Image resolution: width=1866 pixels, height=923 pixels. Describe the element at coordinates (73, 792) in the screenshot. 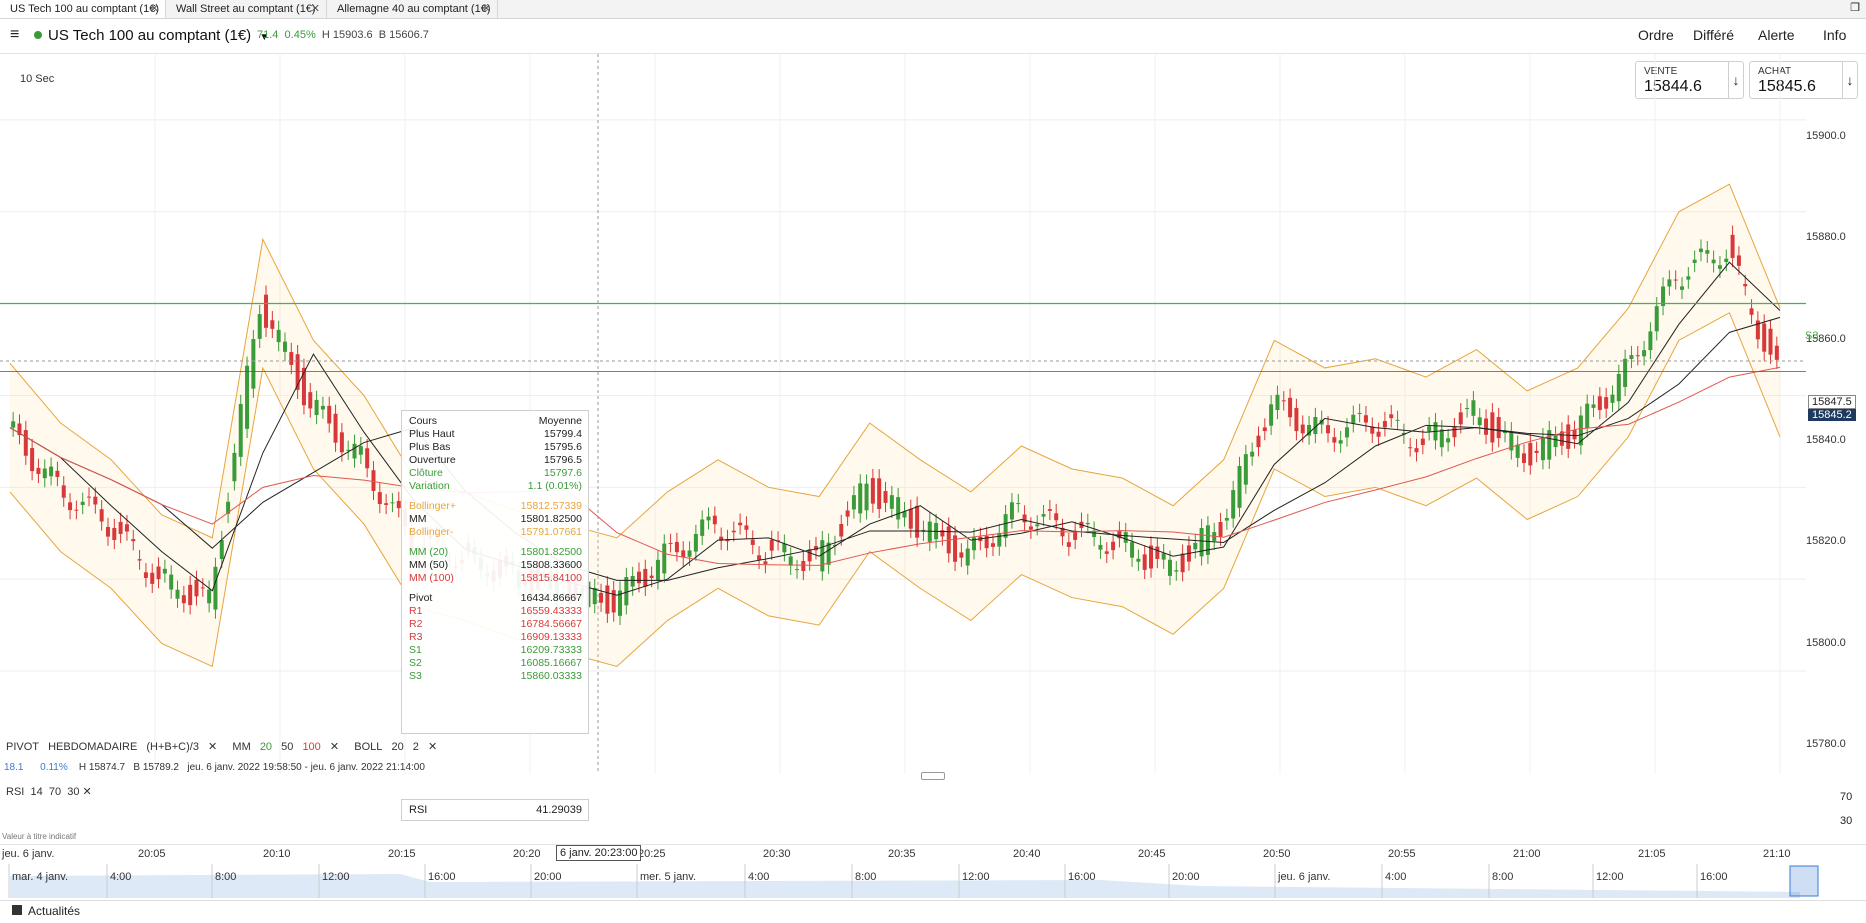

I see `rsi-oversold: 30` at that location.